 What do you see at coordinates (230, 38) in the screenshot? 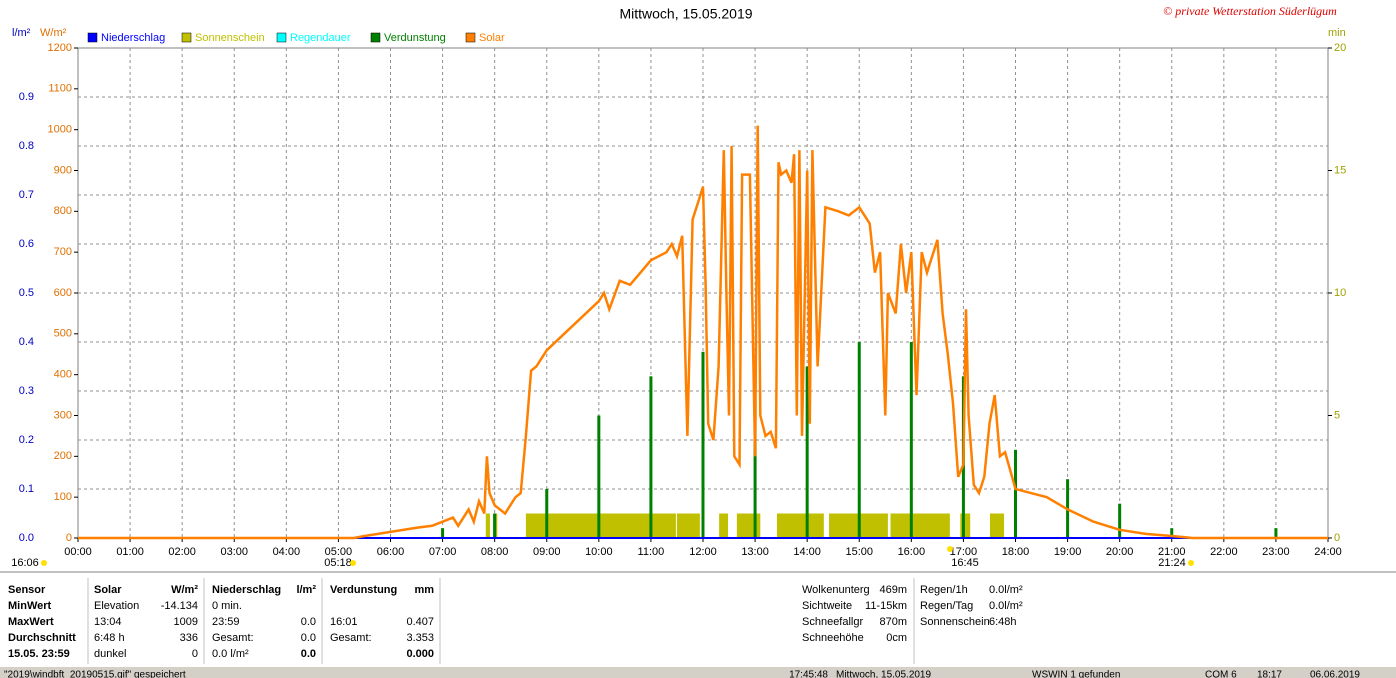
I see `legend-label: Sonnenschein` at bounding box center [230, 38].